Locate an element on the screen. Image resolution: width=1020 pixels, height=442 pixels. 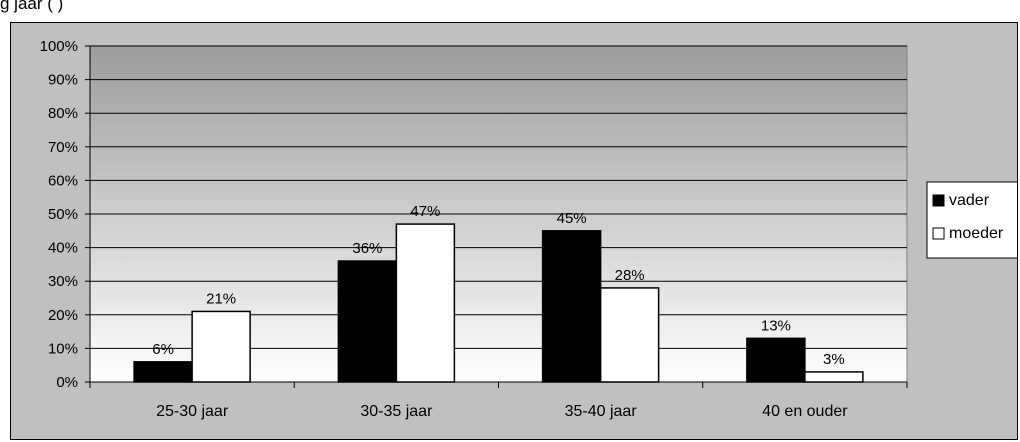
chart-caption: g jaar ( ) is located at coordinates (32, 6).